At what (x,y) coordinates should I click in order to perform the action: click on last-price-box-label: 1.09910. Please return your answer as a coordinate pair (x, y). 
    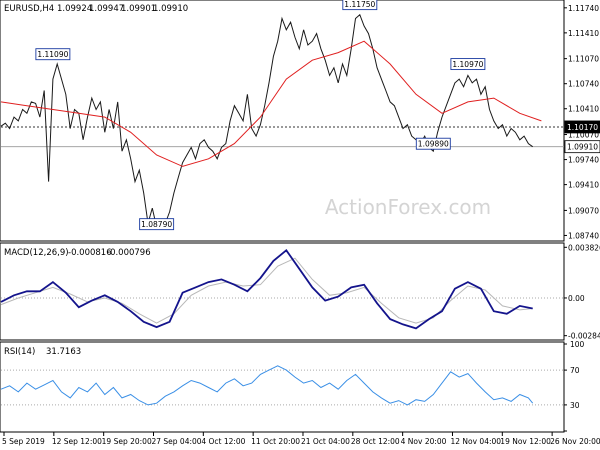
    Looking at the image, I should click on (582, 147).